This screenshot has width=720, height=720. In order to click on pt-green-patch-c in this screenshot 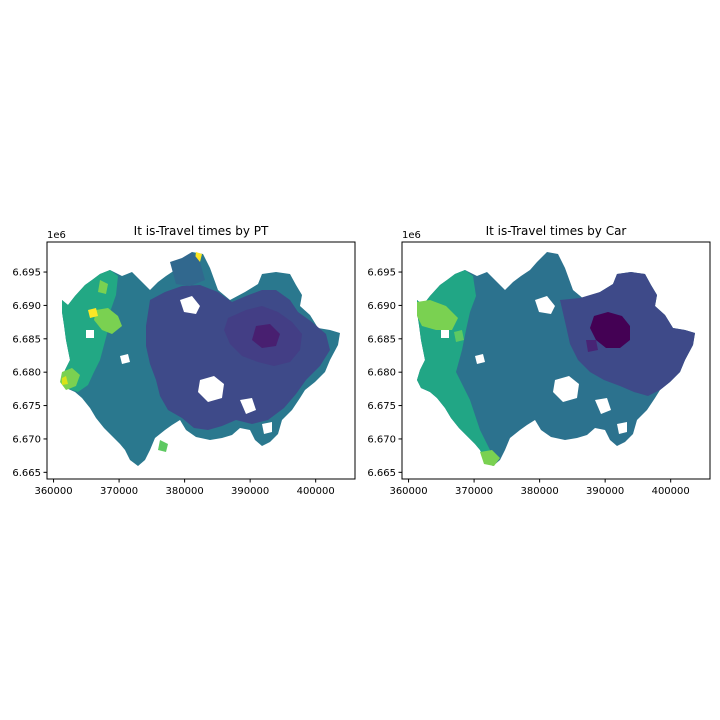, I will do `click(103, 287)`.